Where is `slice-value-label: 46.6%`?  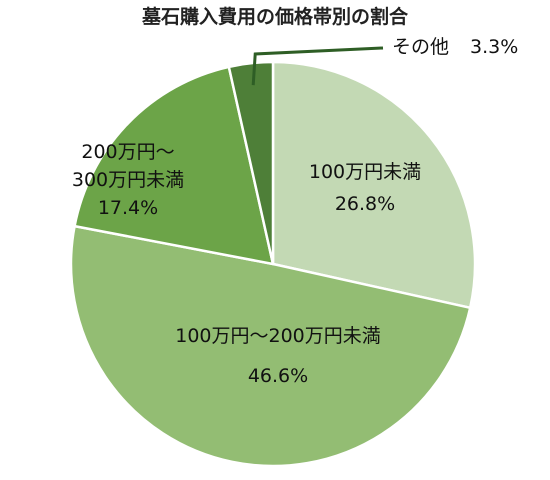
slice-value-label: 46.6% is located at coordinates (278, 376).